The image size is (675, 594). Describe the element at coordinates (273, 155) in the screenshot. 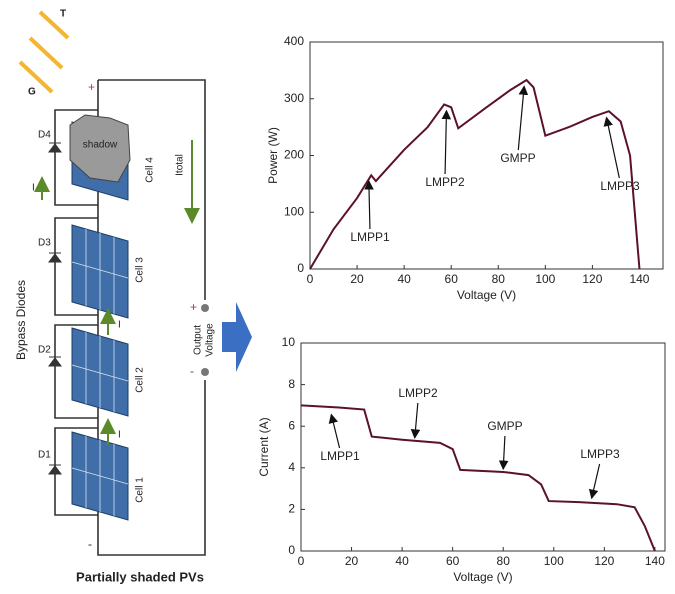

I see `y-axis-label: Power (W)` at that location.